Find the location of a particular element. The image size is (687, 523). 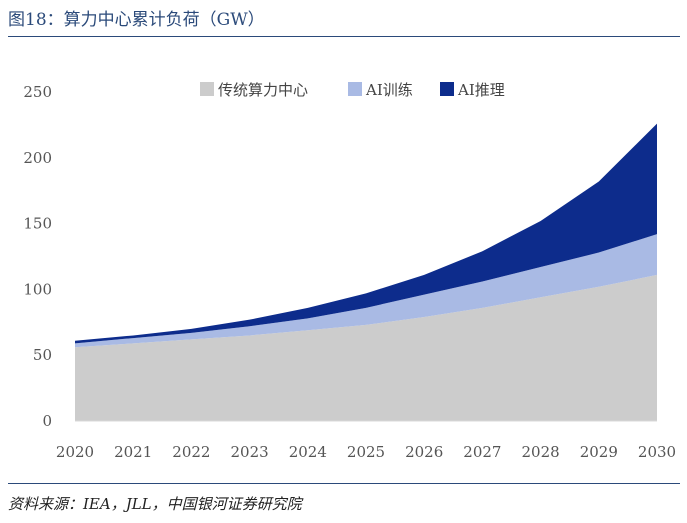

title-rule is located at coordinates (344, 36).